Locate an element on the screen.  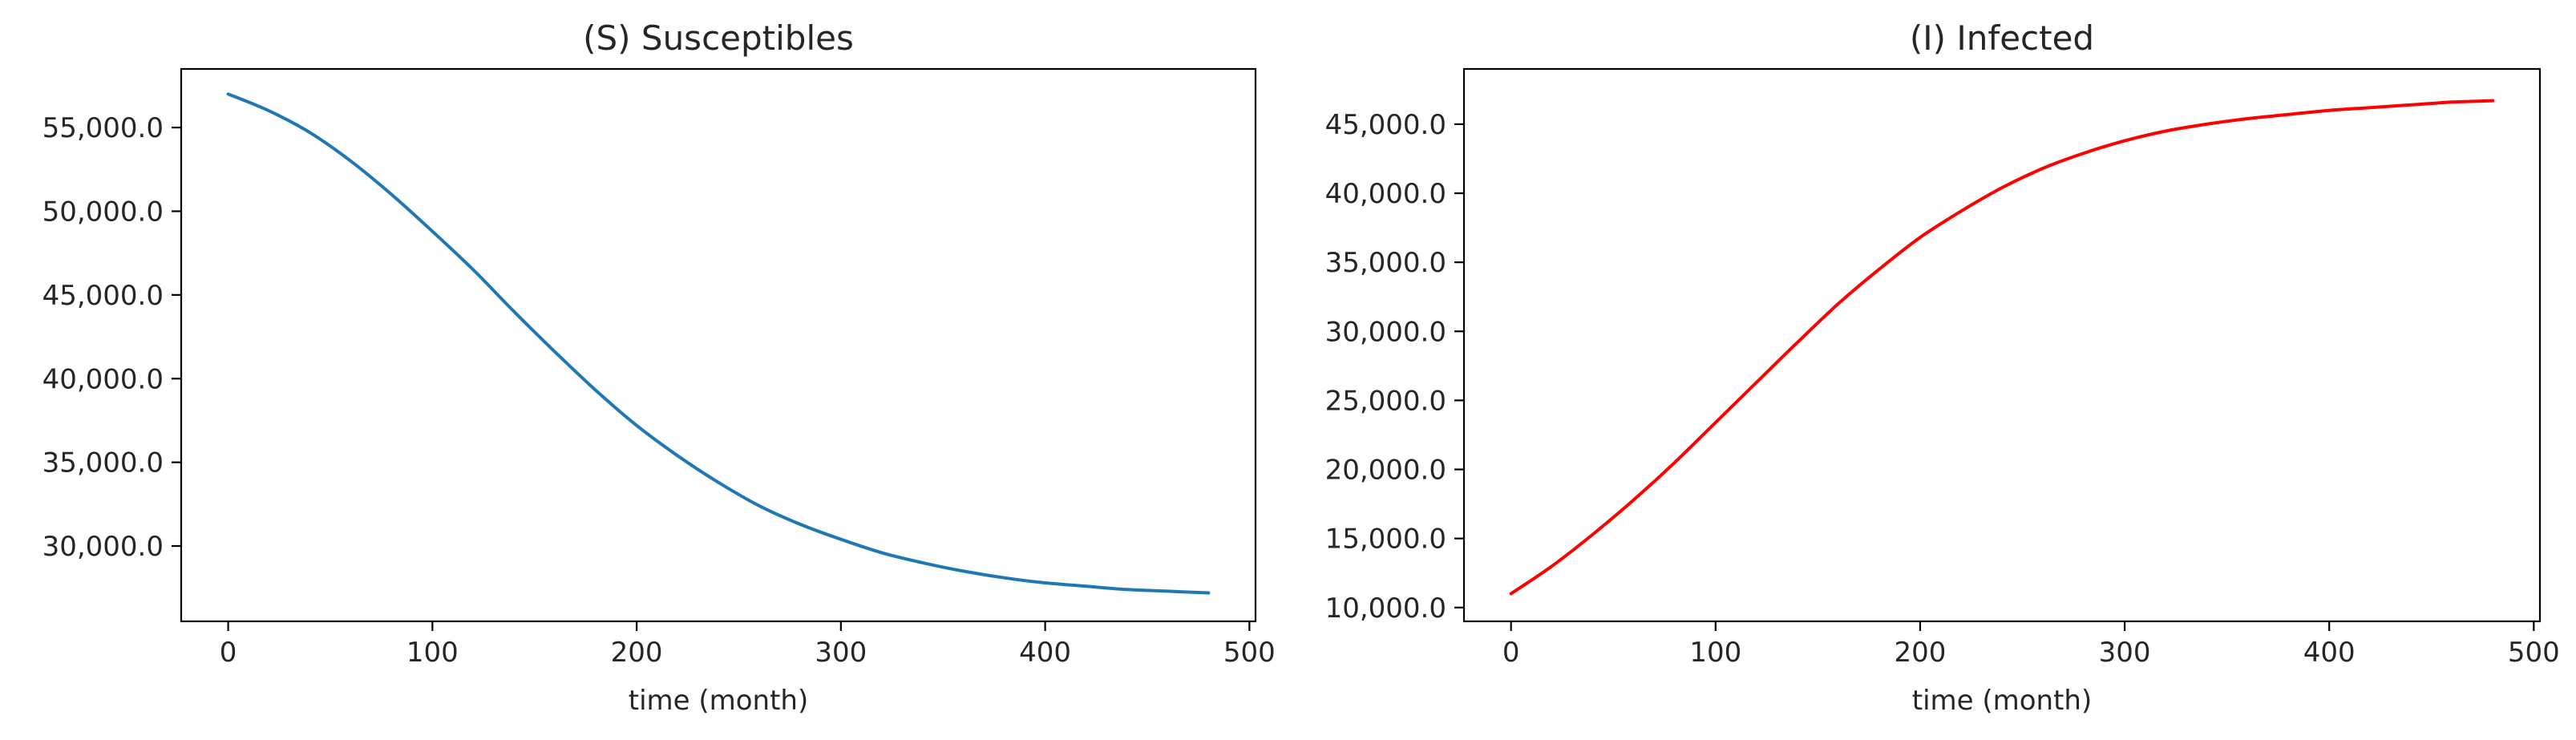
y-tick-label: 25,000.0 is located at coordinates (1385, 401).